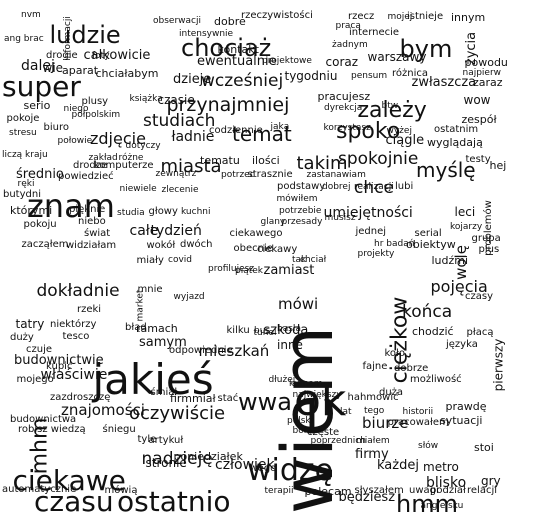  I want to click on word-spokojnie: spokojnie, so click(378, 158).